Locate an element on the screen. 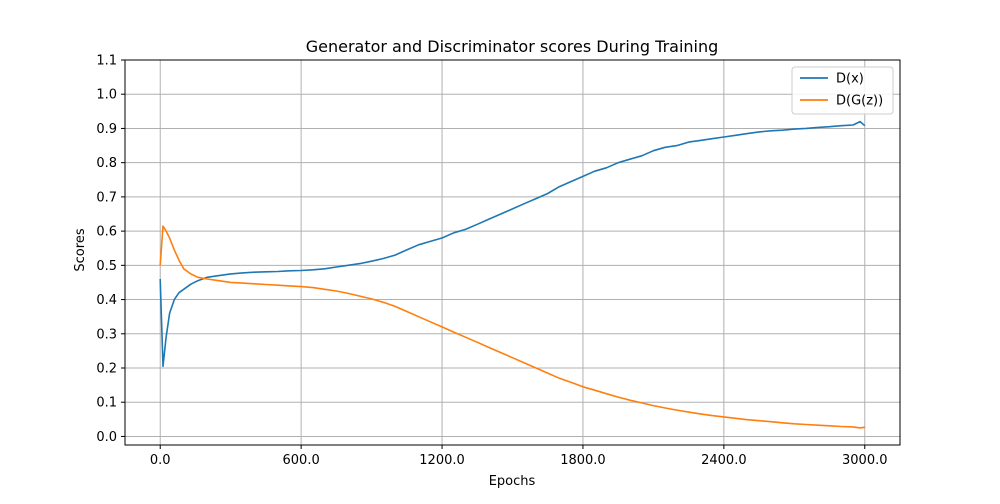 Image resolution: width=1000 pixels, height=504 pixels. legend-label-1: D(G(z)) is located at coordinates (859, 101).